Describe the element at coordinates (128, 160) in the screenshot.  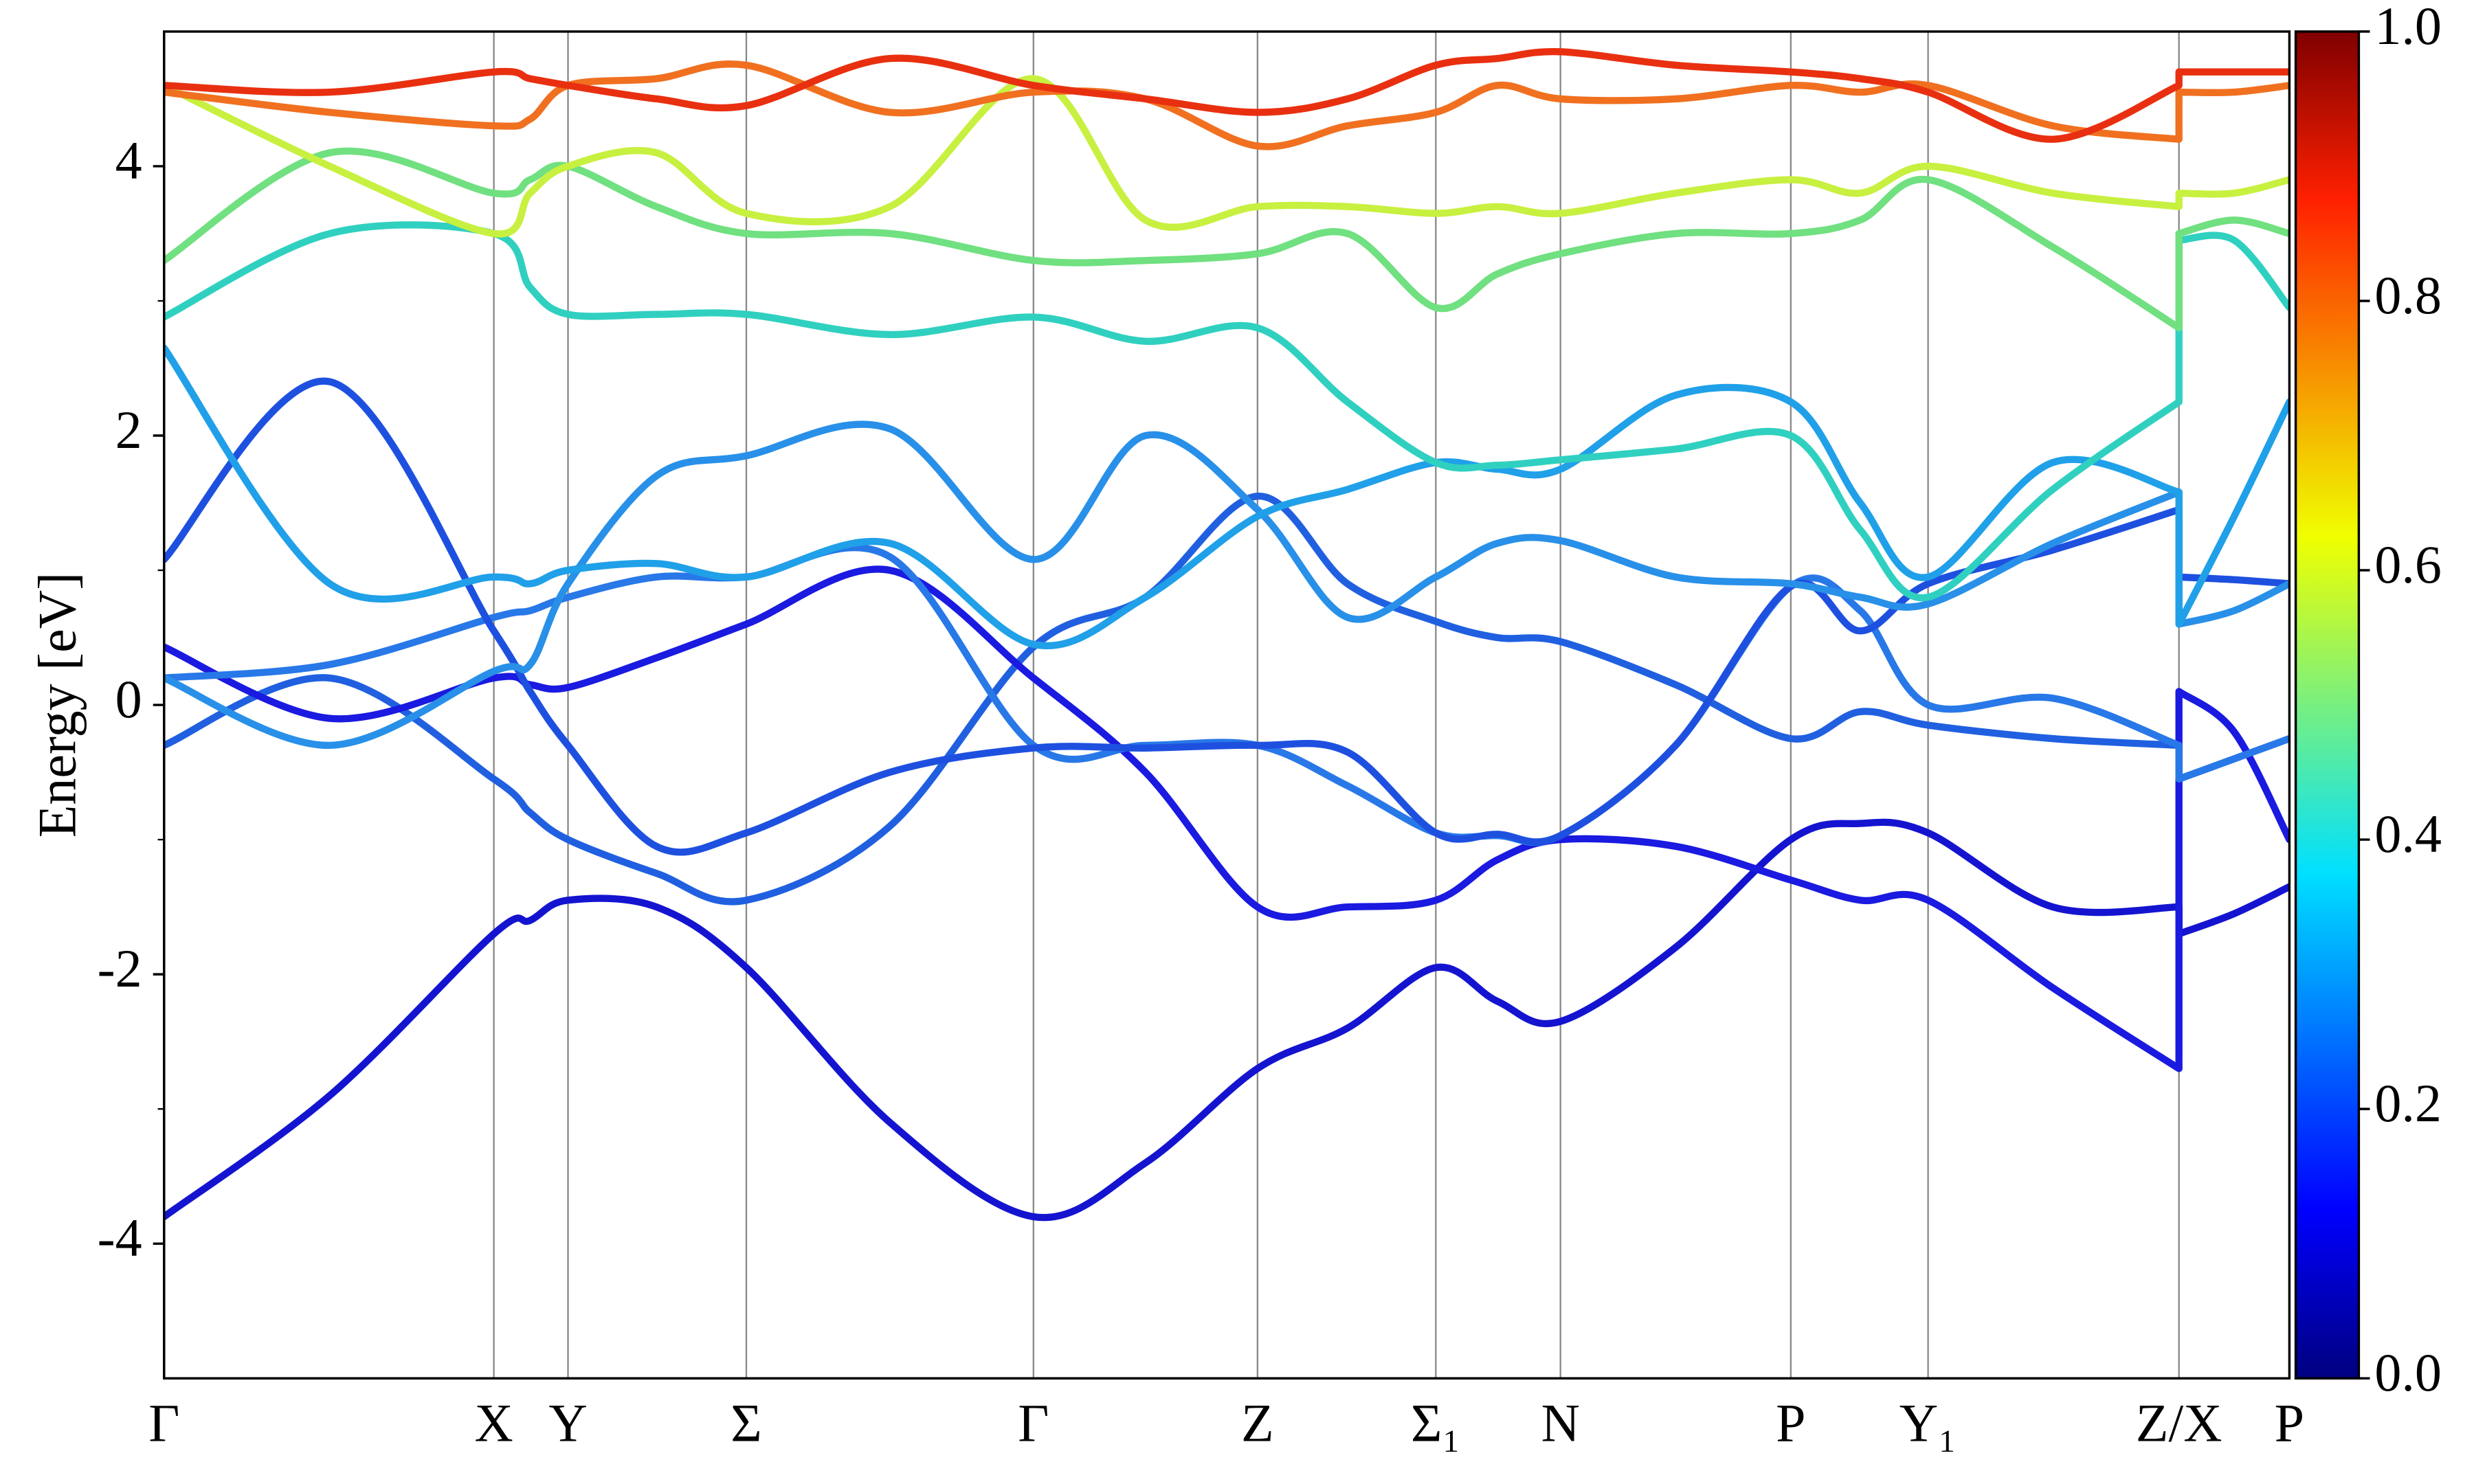
I see `y-tick-label: 4` at that location.